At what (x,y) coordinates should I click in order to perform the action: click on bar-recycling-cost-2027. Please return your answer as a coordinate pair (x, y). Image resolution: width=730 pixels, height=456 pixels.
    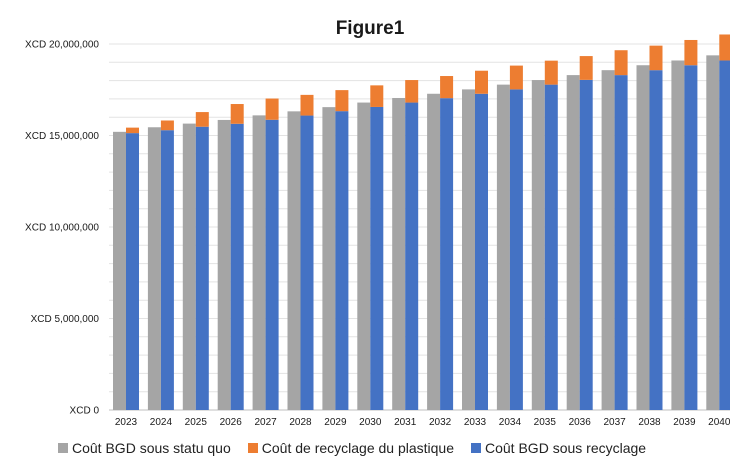
    Looking at the image, I should click on (272, 109).